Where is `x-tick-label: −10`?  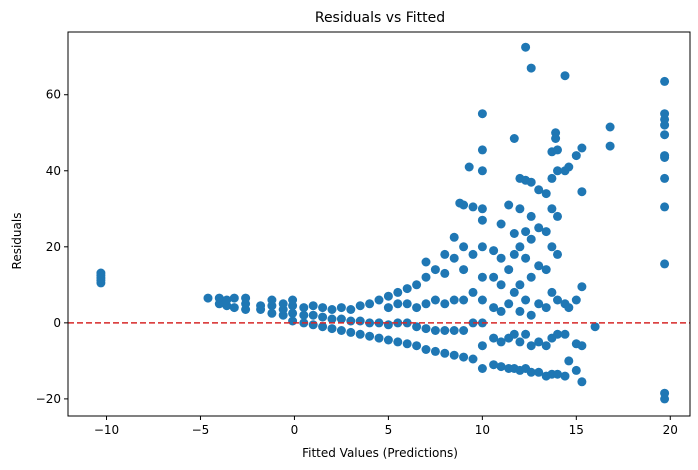 x-tick-label: −10 is located at coordinates (106, 430).